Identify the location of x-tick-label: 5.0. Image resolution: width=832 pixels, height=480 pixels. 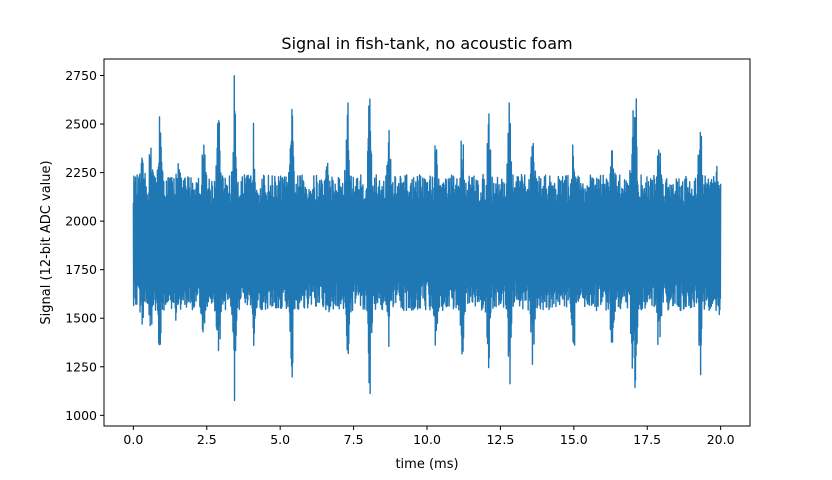
(280, 439).